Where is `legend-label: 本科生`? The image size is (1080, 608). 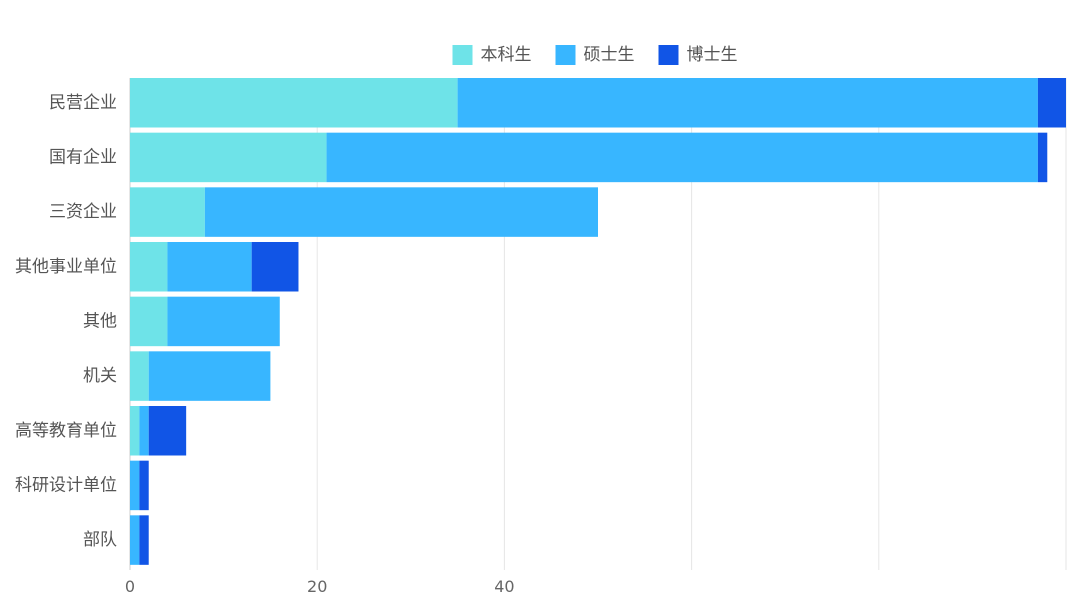
legend-label: 本科生 is located at coordinates (506, 55).